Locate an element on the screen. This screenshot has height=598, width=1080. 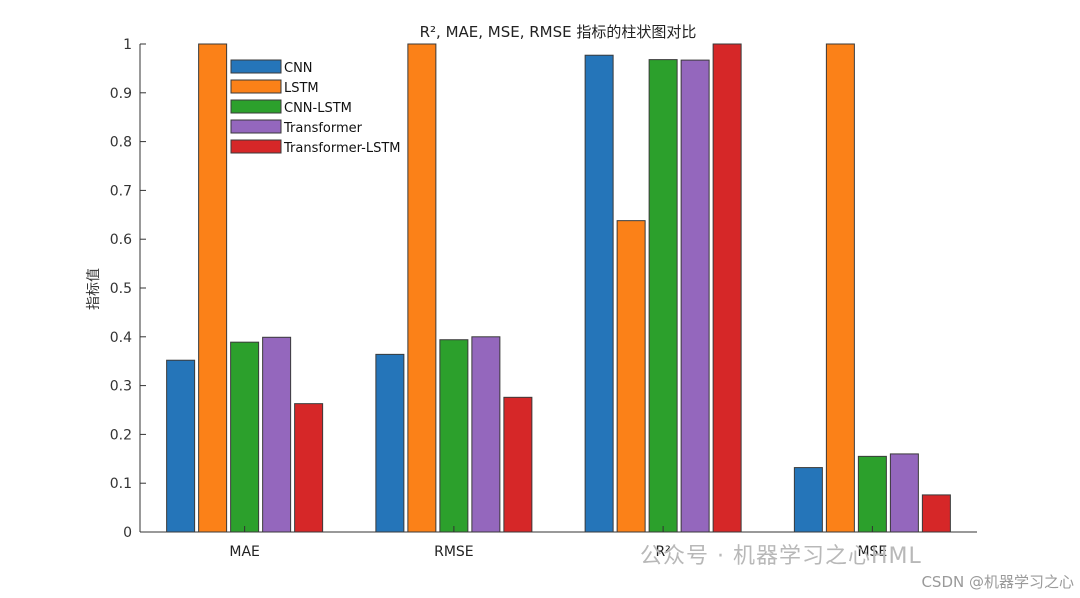
y-tick-label: 0.8 is located at coordinates (121, 143).